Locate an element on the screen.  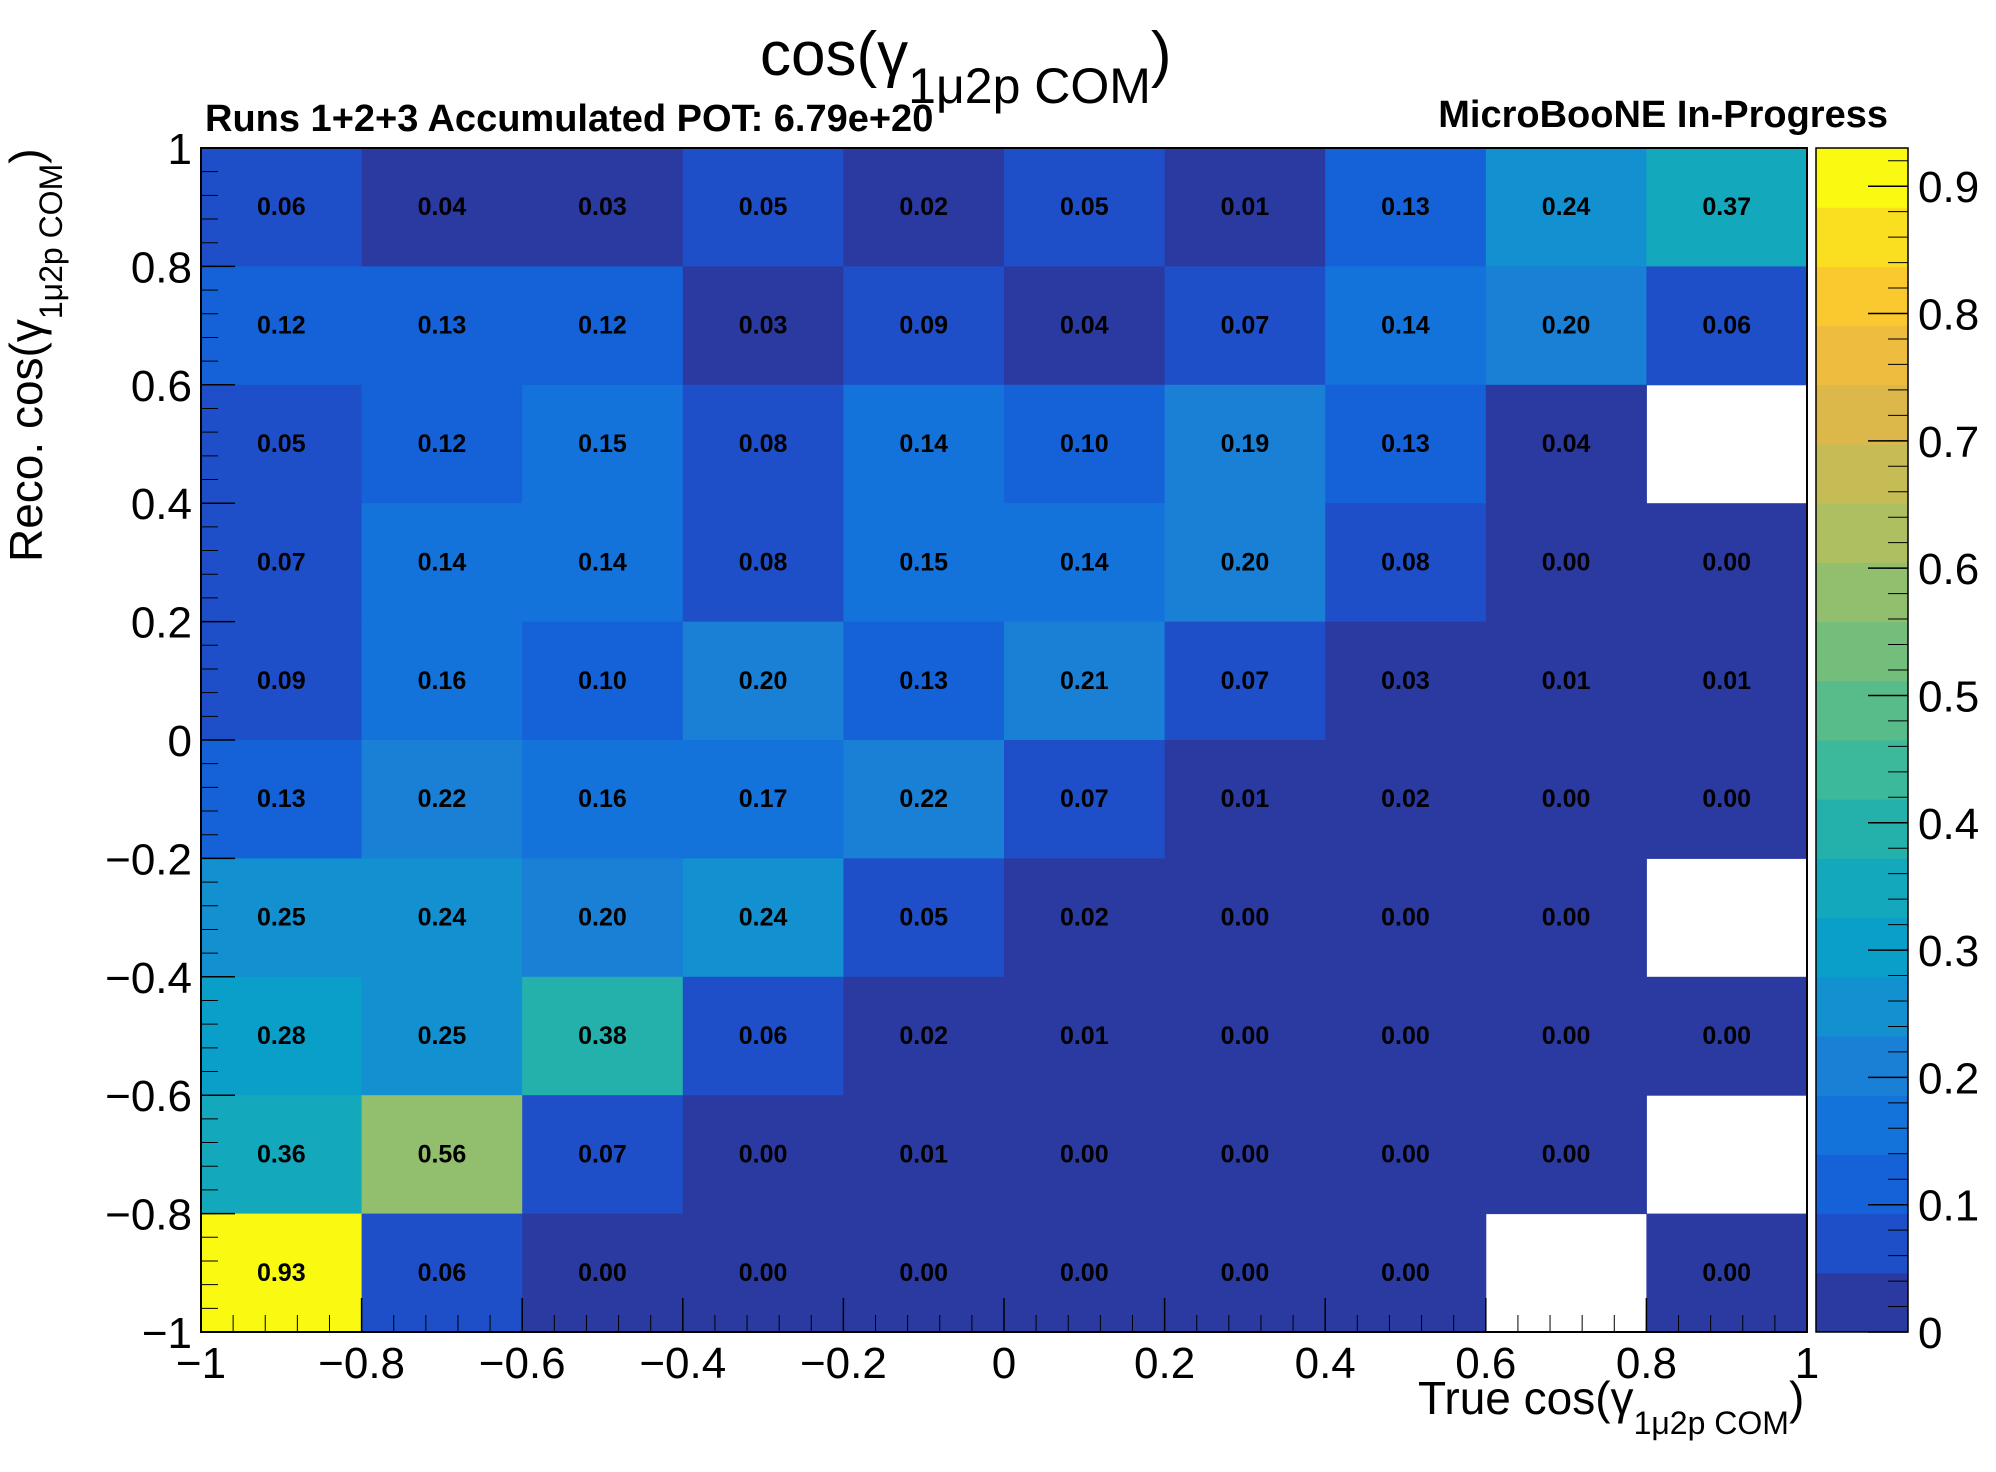
cell-value-label: 0.56 is located at coordinates (442, 1154).